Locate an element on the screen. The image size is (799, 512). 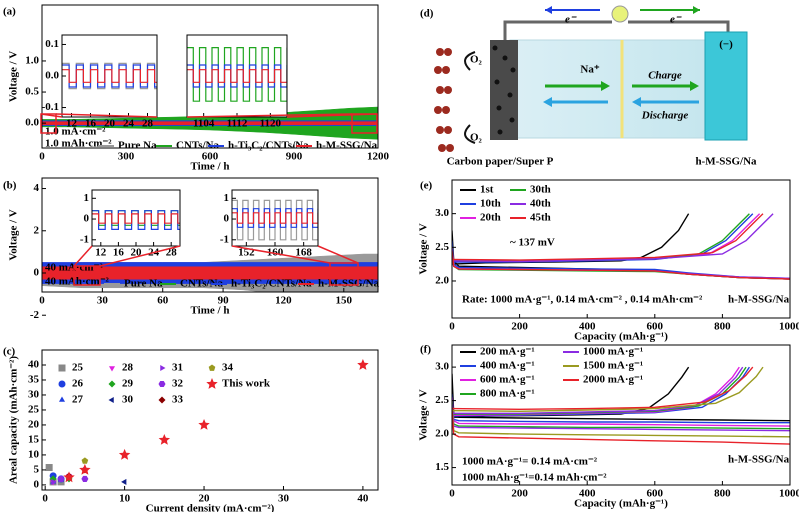
x-tick-label: 168 is located at coordinates (303, 253).